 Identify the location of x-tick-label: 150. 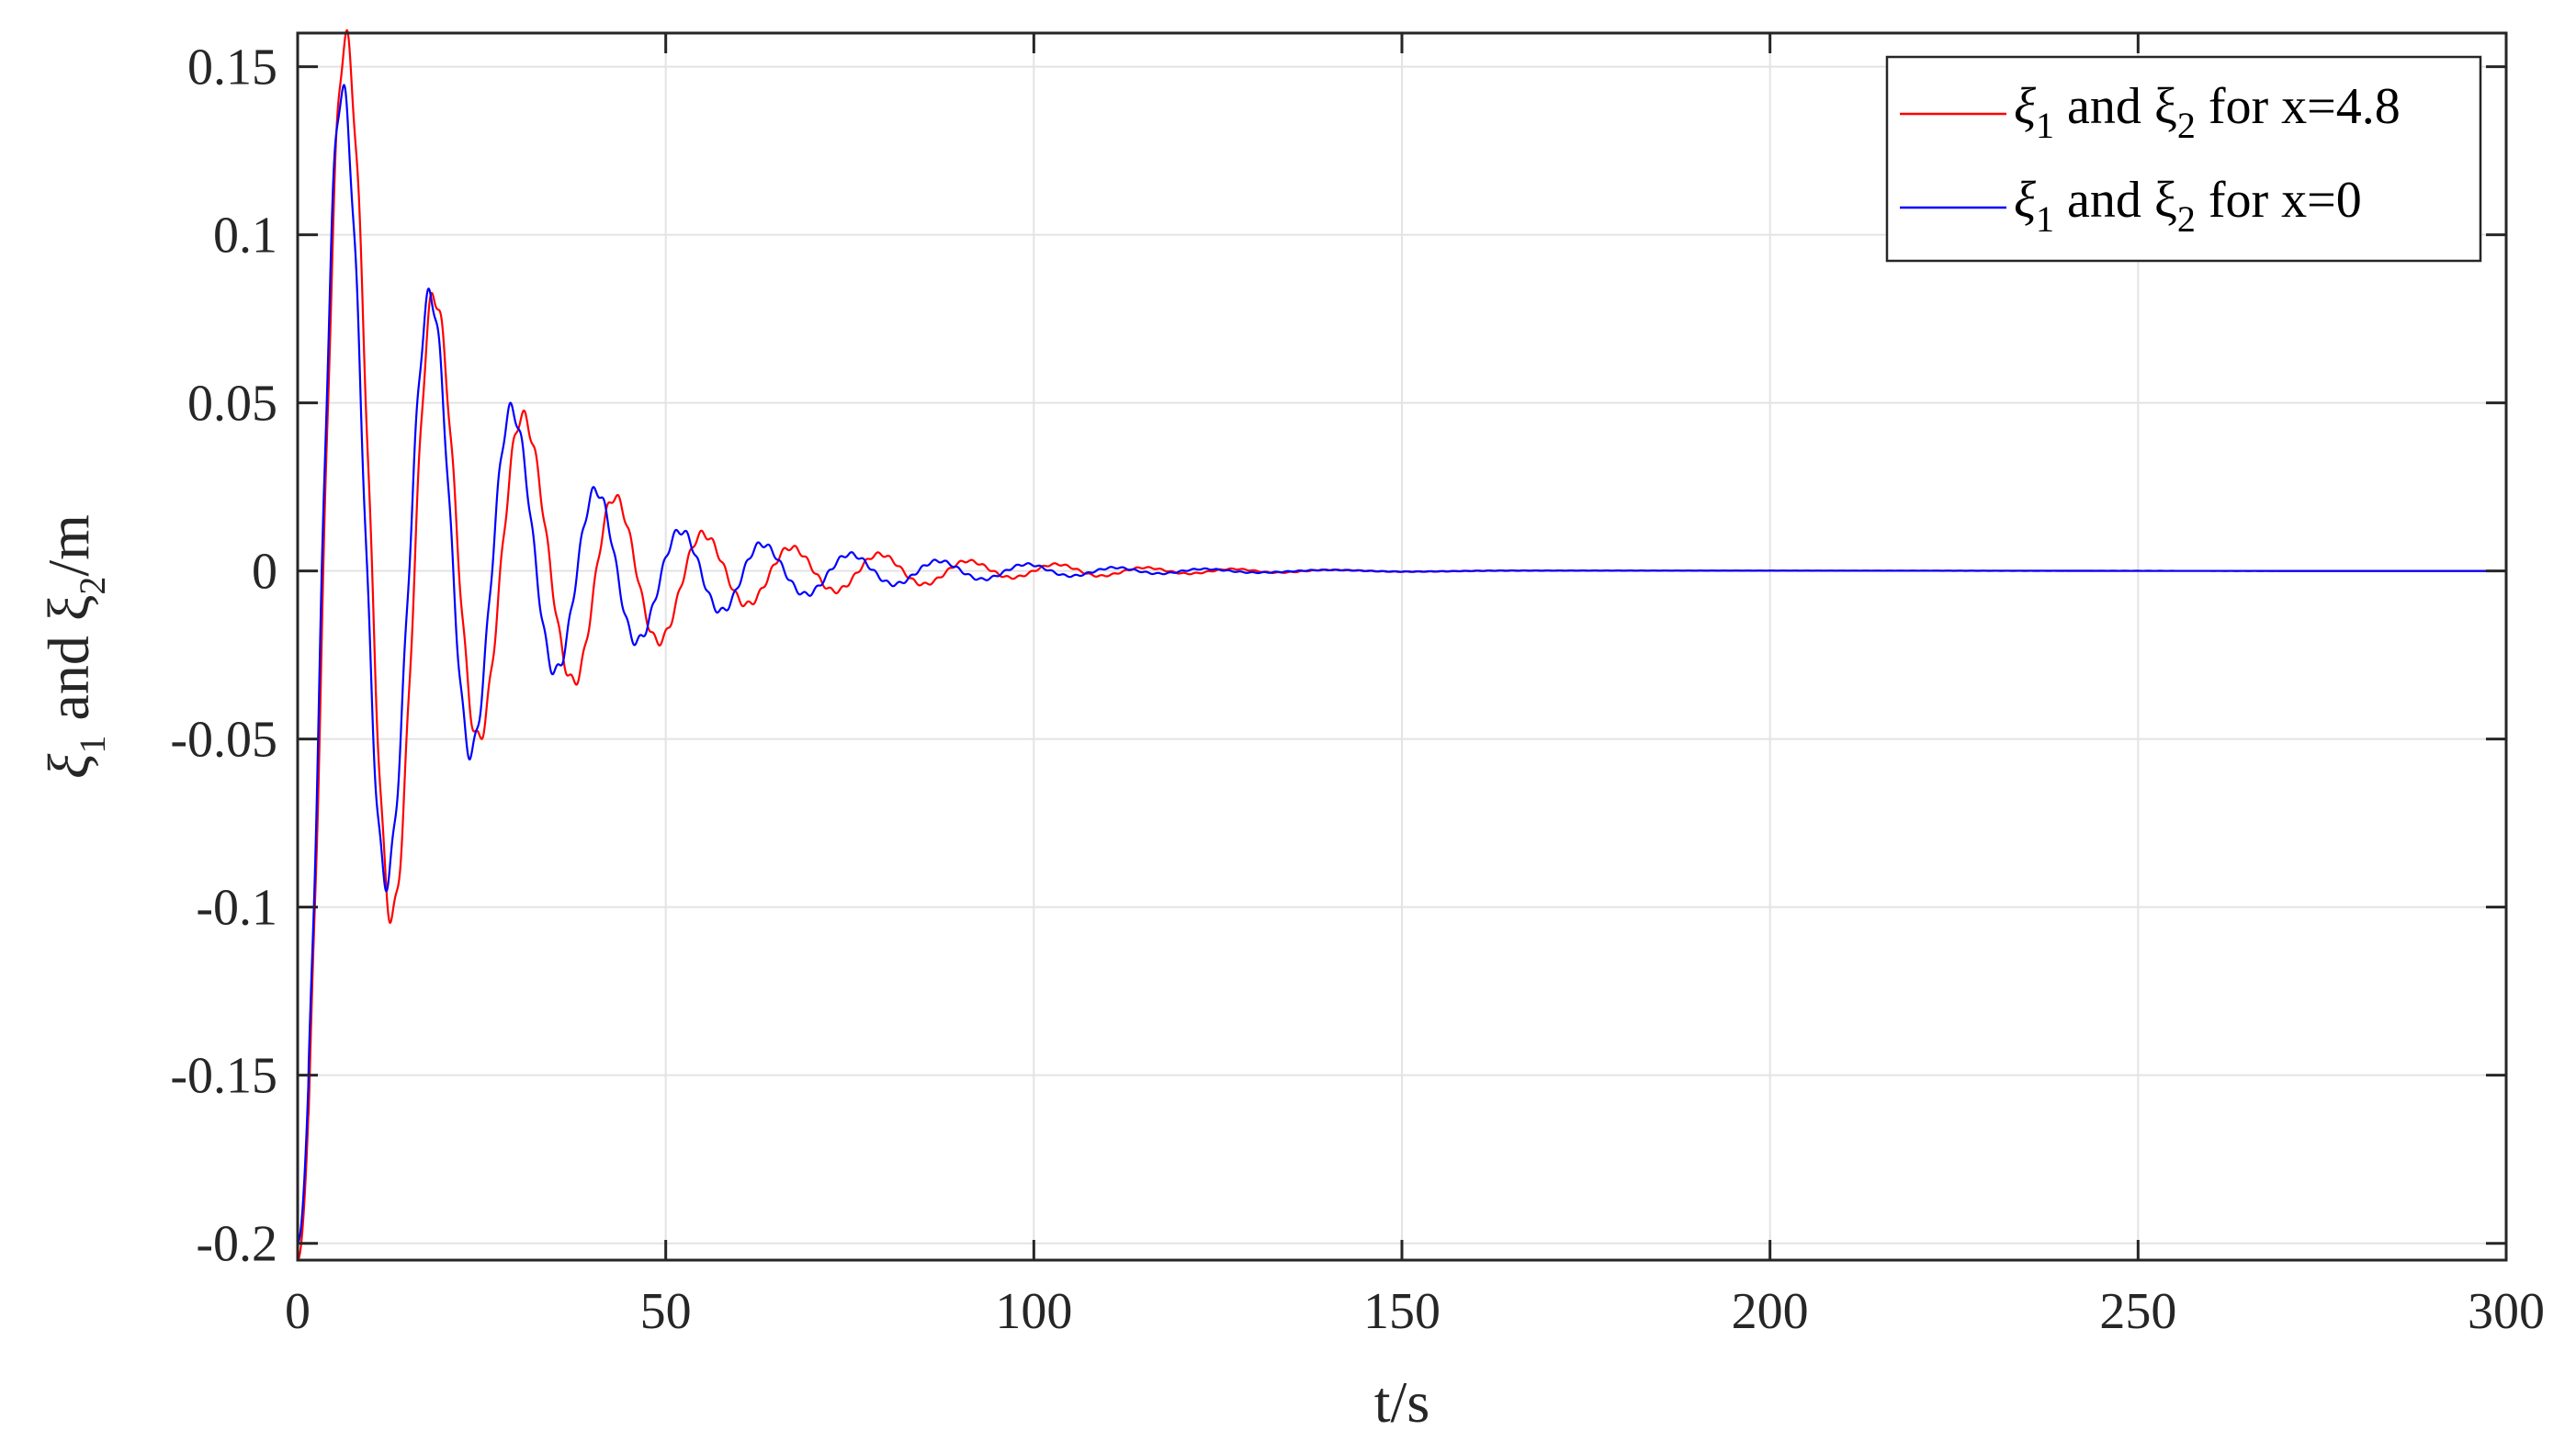
(1402, 1311).